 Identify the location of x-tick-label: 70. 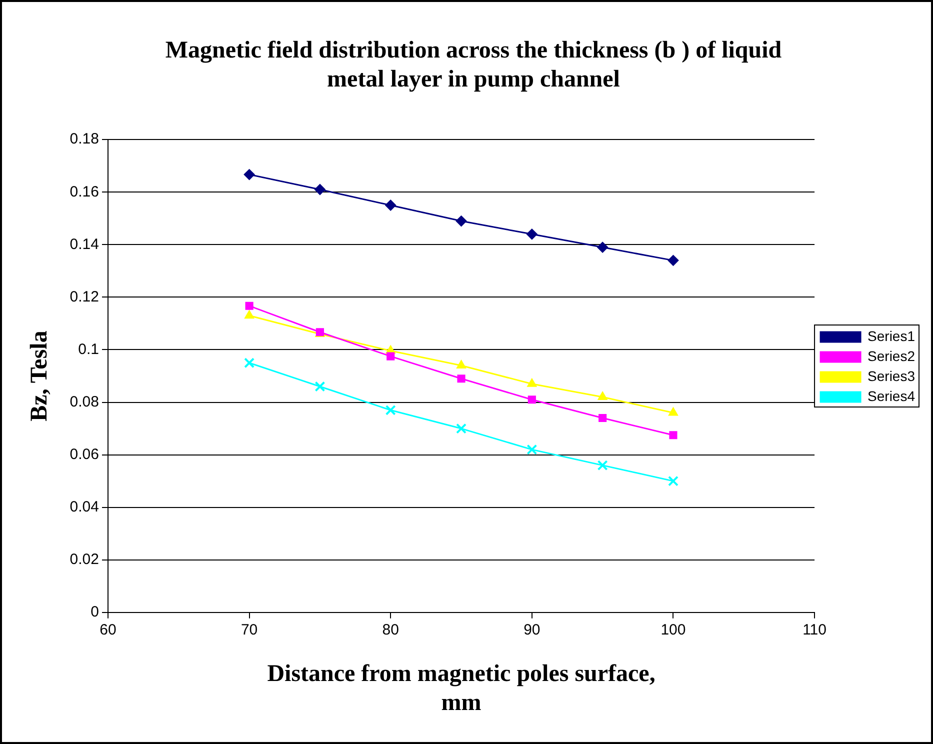
(249, 630).